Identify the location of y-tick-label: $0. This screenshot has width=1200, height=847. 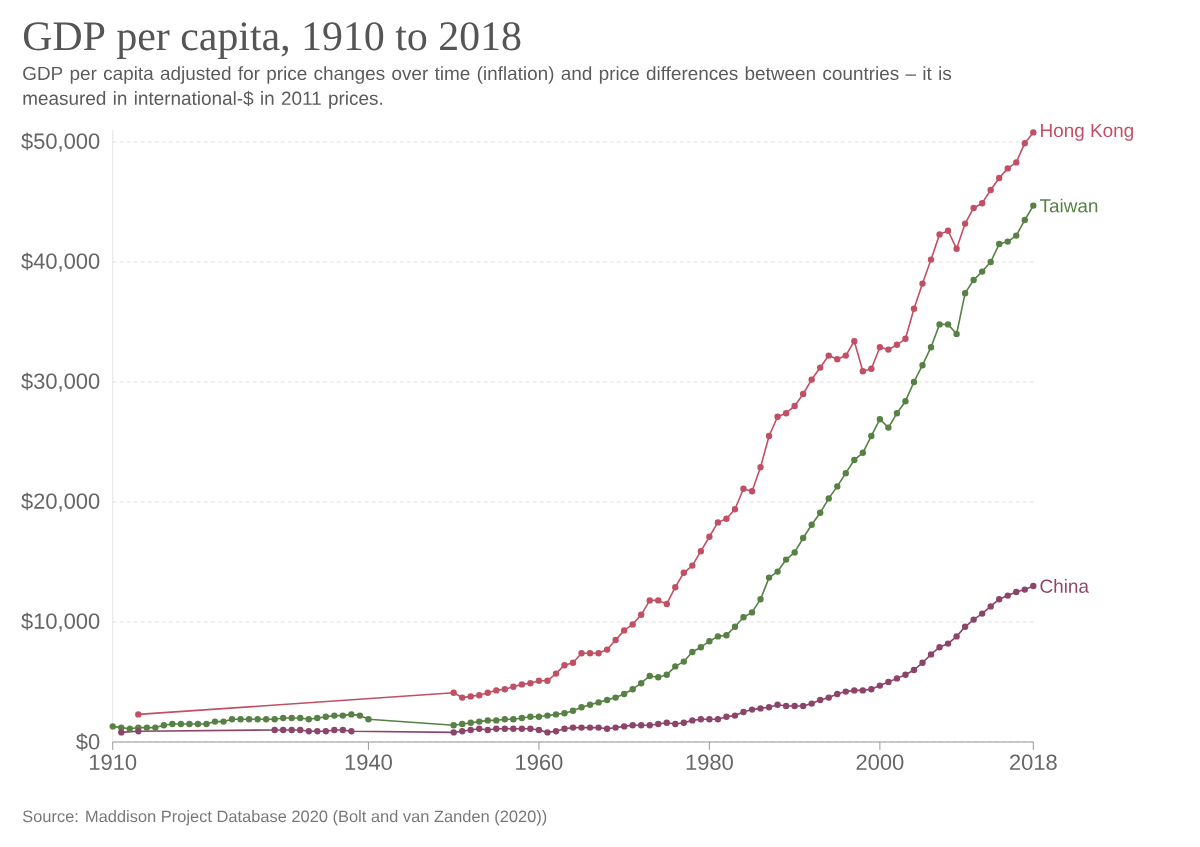
(88, 742).